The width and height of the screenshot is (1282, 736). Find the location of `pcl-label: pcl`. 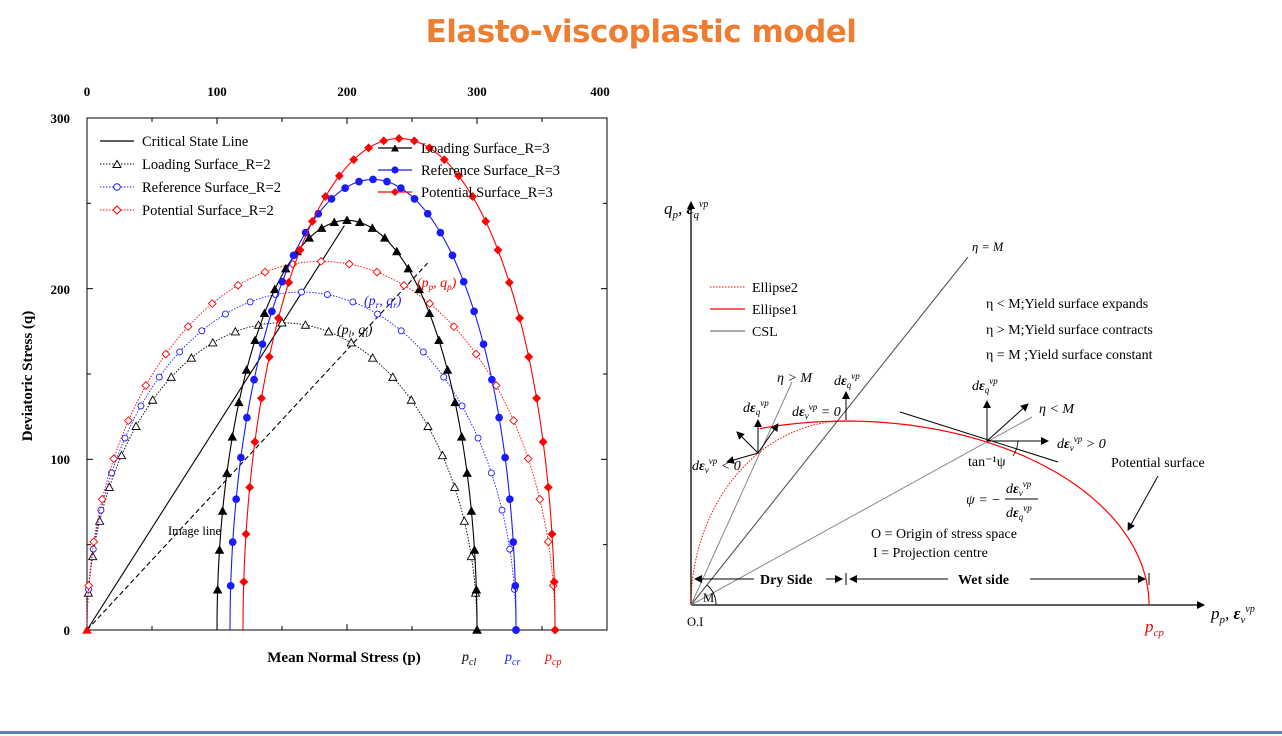

pcl-label: pcl is located at coordinates (468, 659).